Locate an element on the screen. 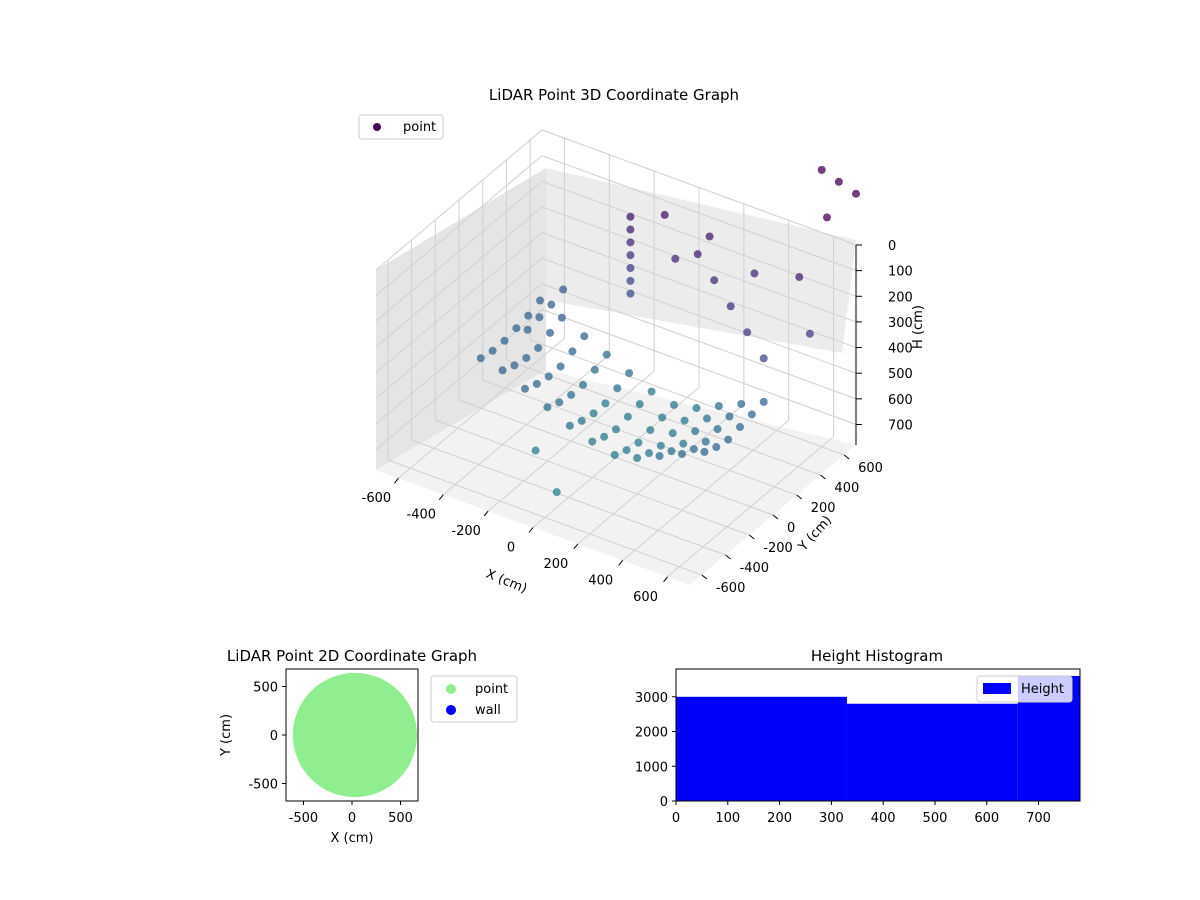  z-tick-label-3d: 300 is located at coordinates (900, 323).